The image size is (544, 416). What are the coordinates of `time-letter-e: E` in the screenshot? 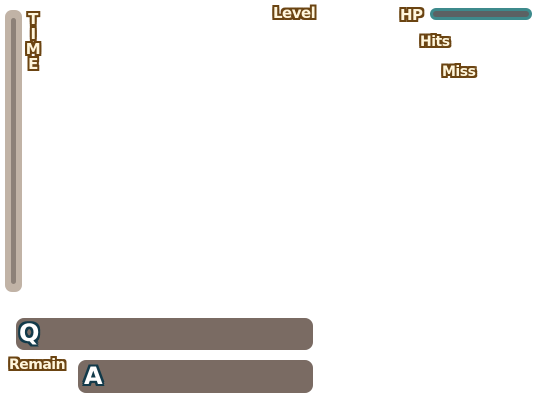 It's located at (33, 64).